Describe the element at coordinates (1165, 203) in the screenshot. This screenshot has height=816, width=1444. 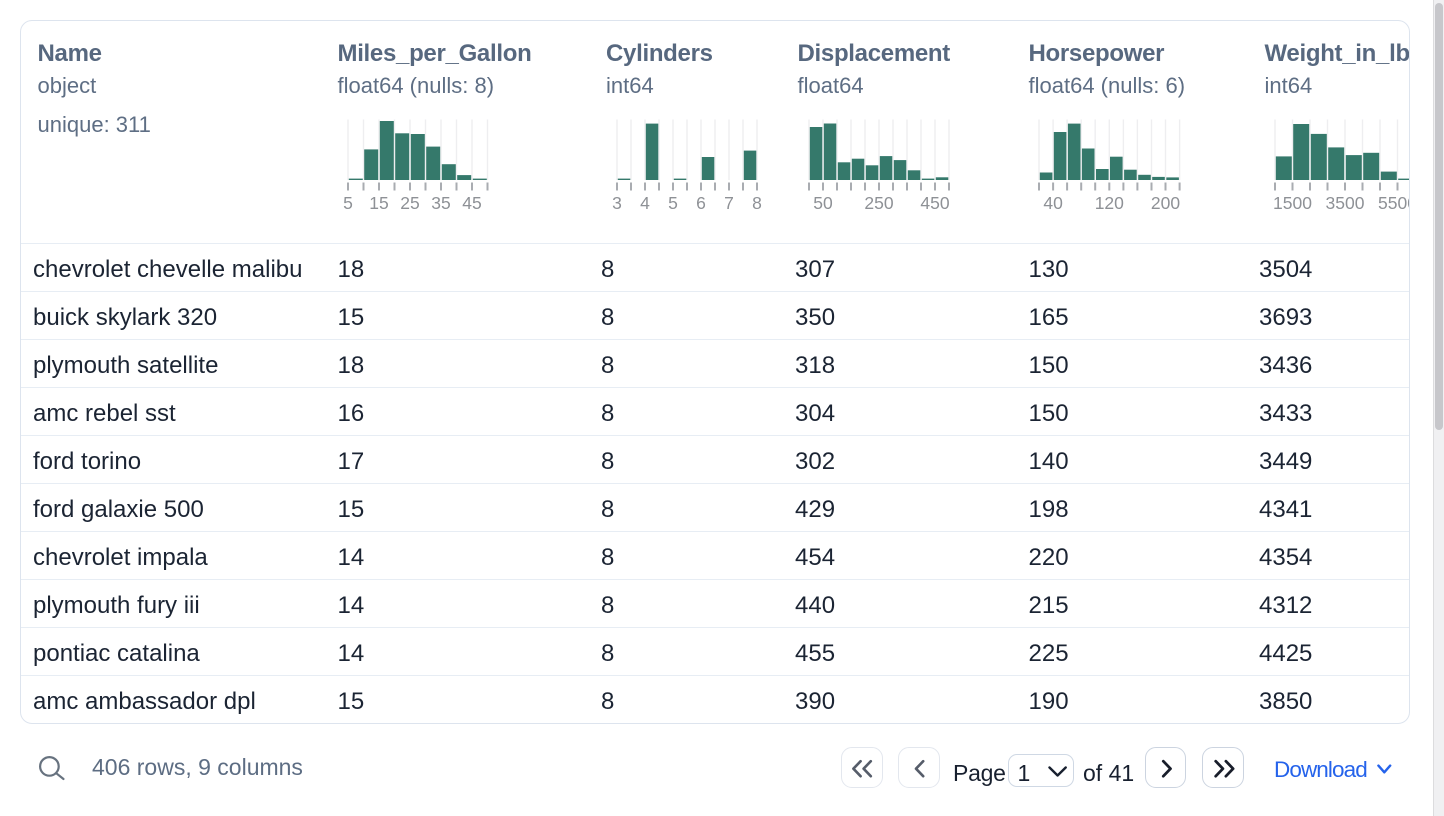
I see `svg-text: 200` at that location.